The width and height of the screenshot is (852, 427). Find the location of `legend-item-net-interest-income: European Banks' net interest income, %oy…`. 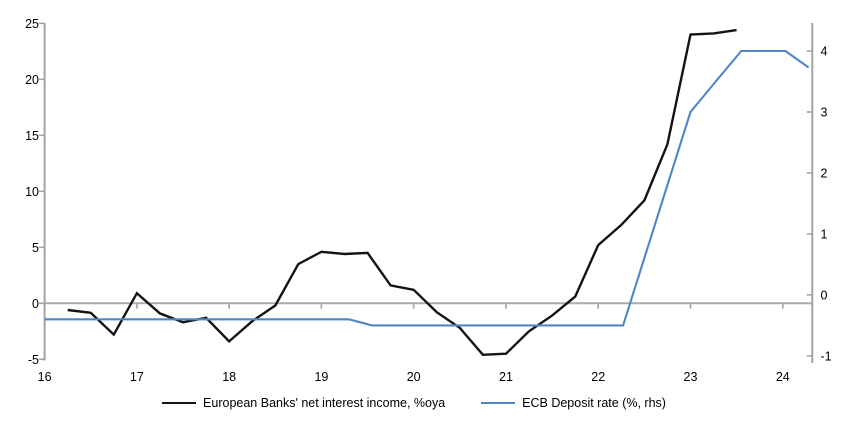

legend-item-net-interest-income: European Banks' net interest income, %oy… is located at coordinates (303, 403).